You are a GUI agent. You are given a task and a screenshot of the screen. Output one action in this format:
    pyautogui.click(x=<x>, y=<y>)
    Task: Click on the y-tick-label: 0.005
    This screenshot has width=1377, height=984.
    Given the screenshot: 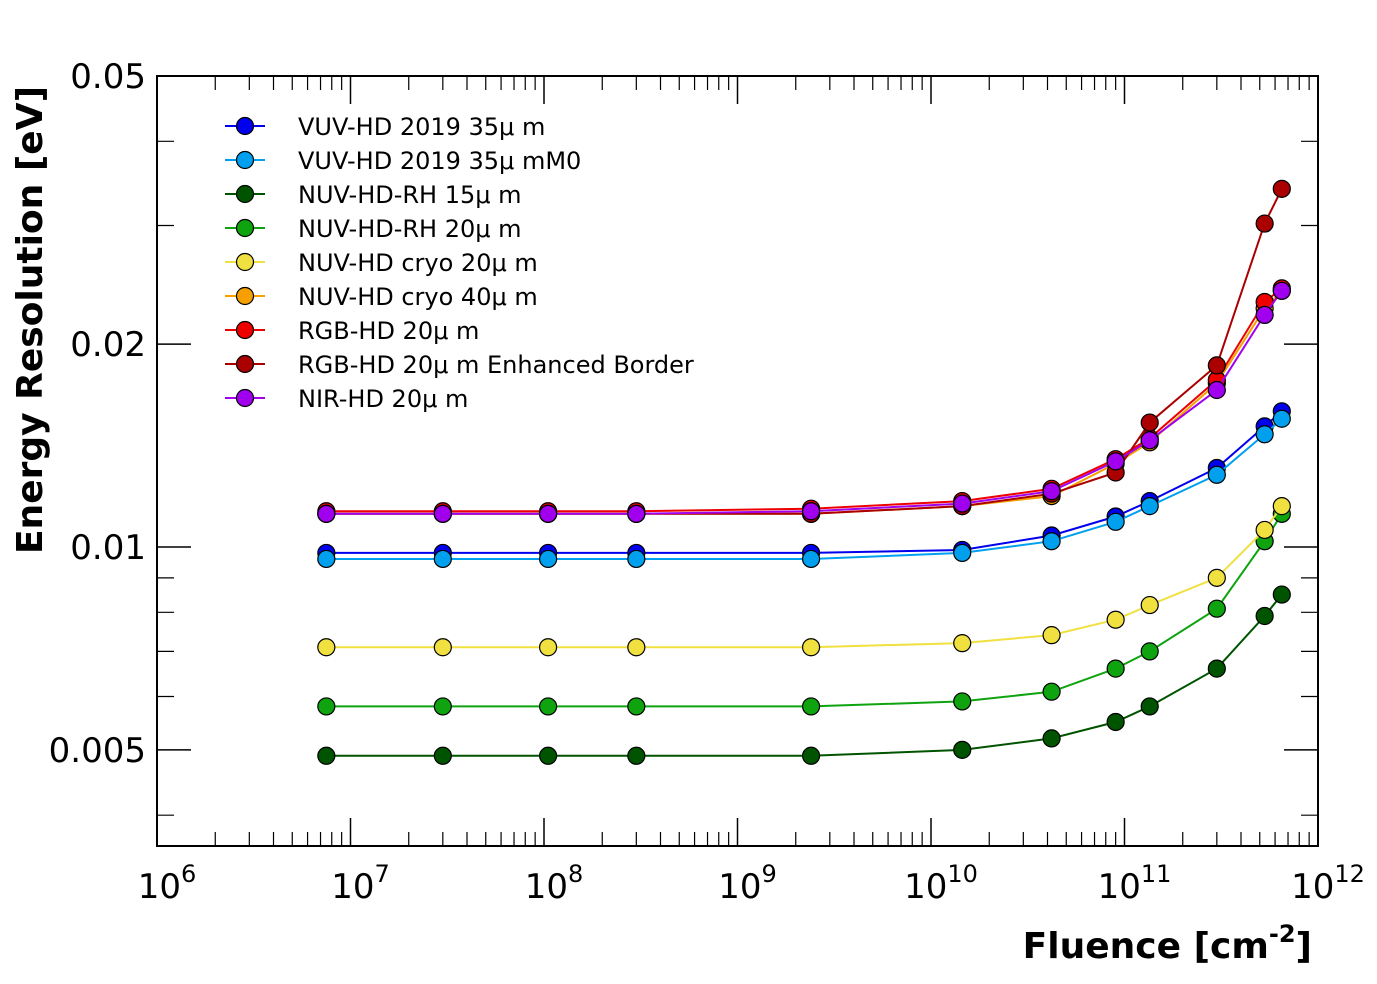 What is the action you would take?
    pyautogui.click(x=97, y=751)
    